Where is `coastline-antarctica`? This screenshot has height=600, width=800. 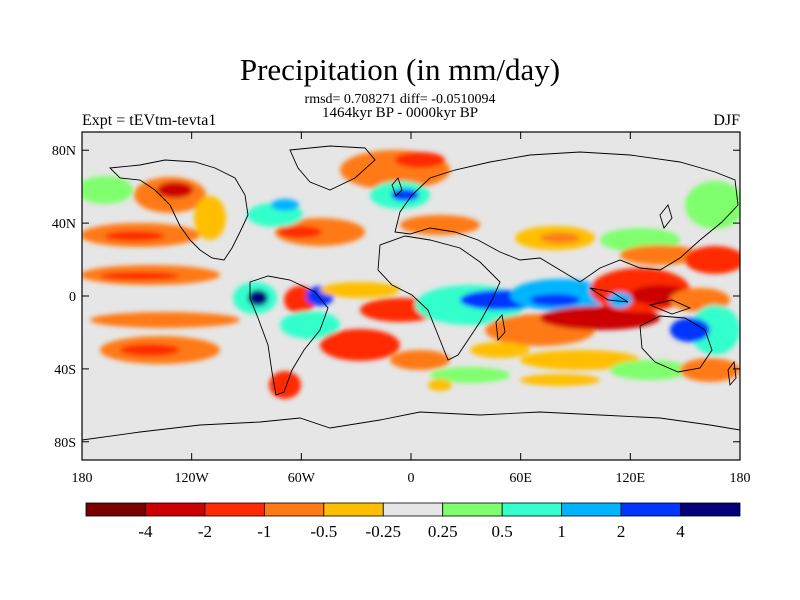 coastline-antarctica is located at coordinates (411, 426).